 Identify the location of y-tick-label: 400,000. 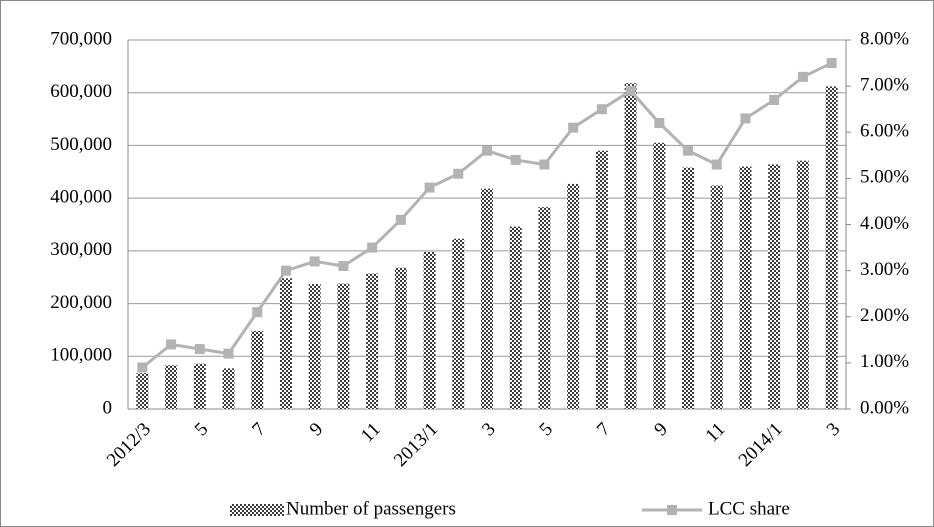
(81, 197).